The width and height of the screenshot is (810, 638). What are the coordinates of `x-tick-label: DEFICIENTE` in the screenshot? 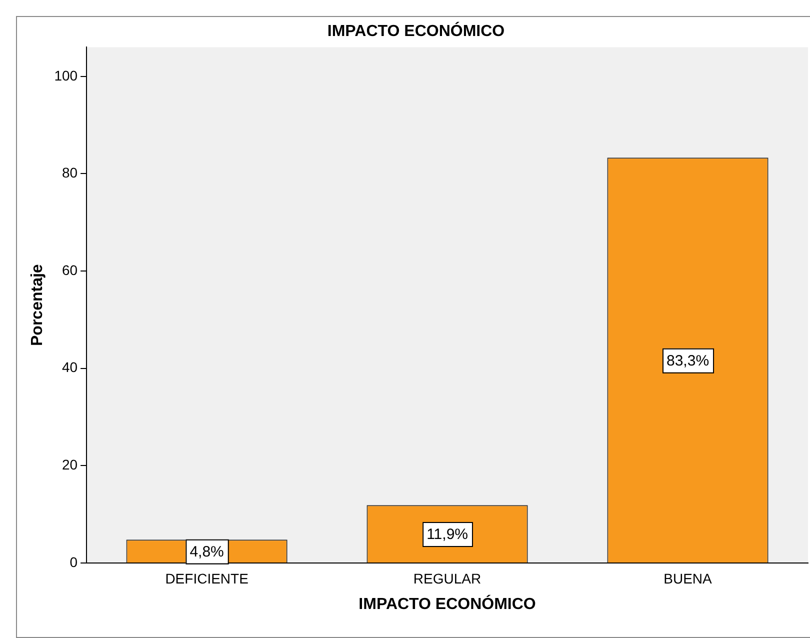 It's located at (206, 578).